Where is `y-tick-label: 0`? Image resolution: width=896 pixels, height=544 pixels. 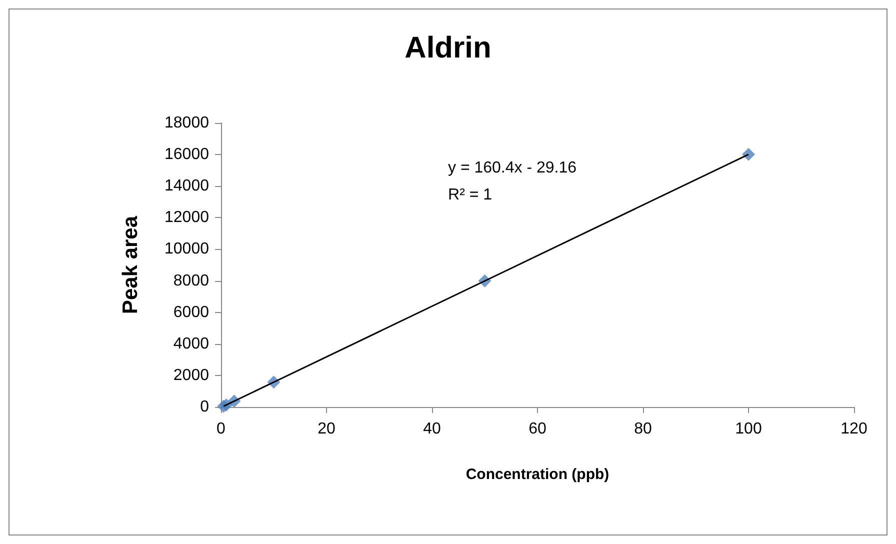 y-tick-label: 0 is located at coordinates (205, 407).